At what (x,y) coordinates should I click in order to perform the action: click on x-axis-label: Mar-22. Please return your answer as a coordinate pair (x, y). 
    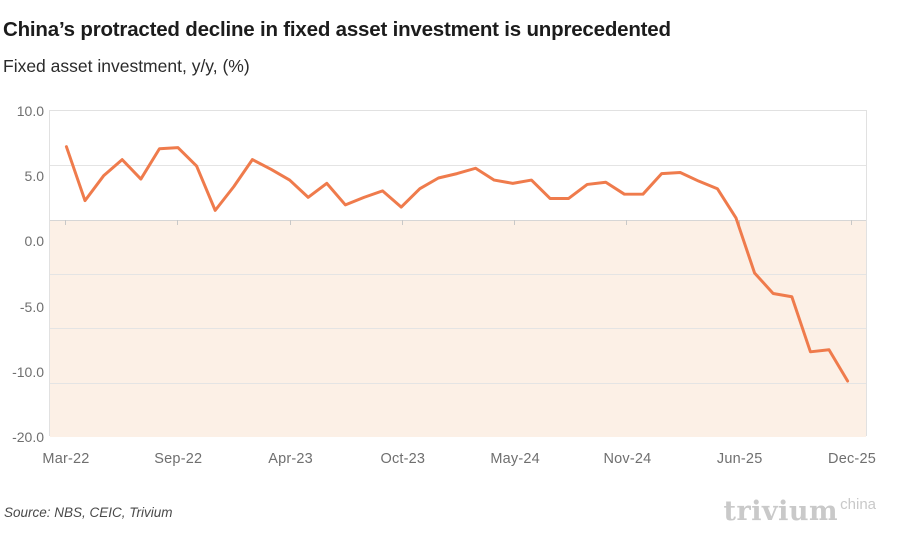
    Looking at the image, I should click on (66, 459).